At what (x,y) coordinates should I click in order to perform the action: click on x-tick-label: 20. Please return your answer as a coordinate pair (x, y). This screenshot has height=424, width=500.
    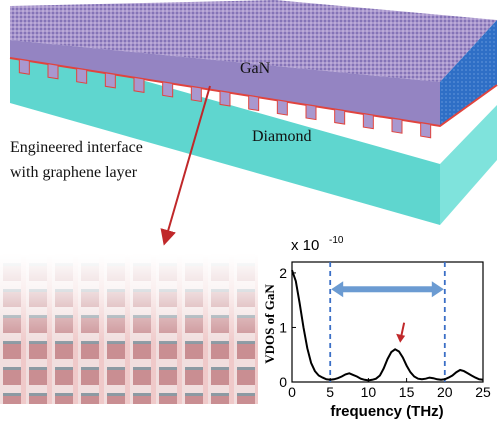
    Looking at the image, I should click on (445, 392).